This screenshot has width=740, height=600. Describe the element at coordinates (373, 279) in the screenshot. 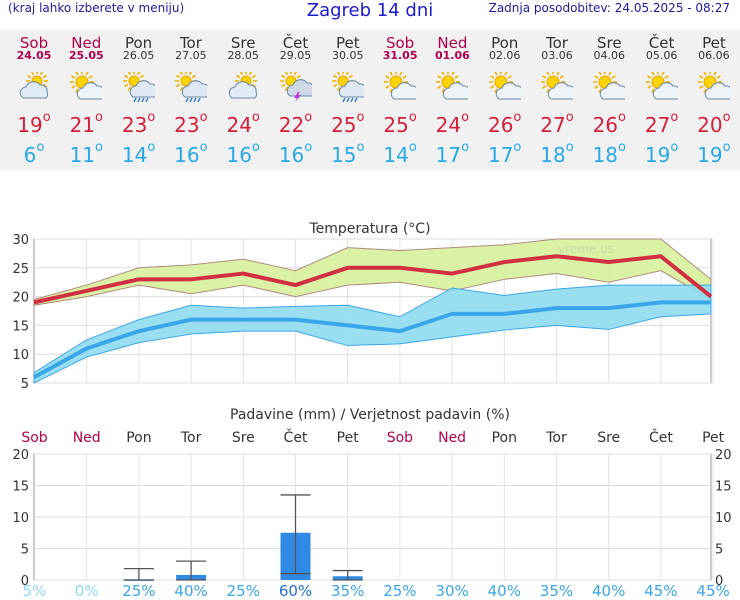

I see `max-temperature-line` at that location.